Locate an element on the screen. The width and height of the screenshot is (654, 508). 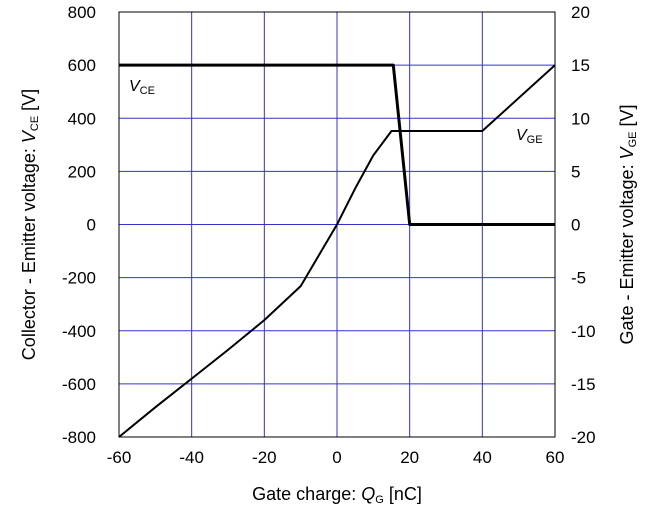
vge-symbol: V is located at coordinates (522, 135).